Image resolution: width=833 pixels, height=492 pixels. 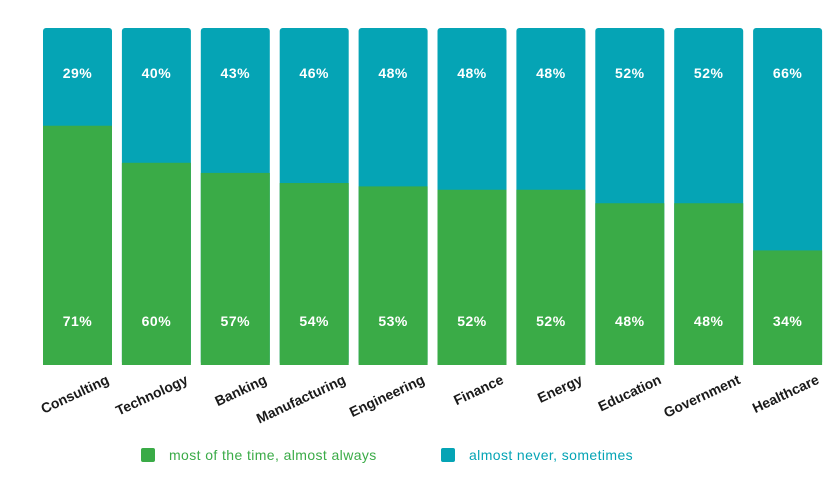 What do you see at coordinates (74, 393) in the screenshot?
I see `category-label-consulting: Consulting` at bounding box center [74, 393].